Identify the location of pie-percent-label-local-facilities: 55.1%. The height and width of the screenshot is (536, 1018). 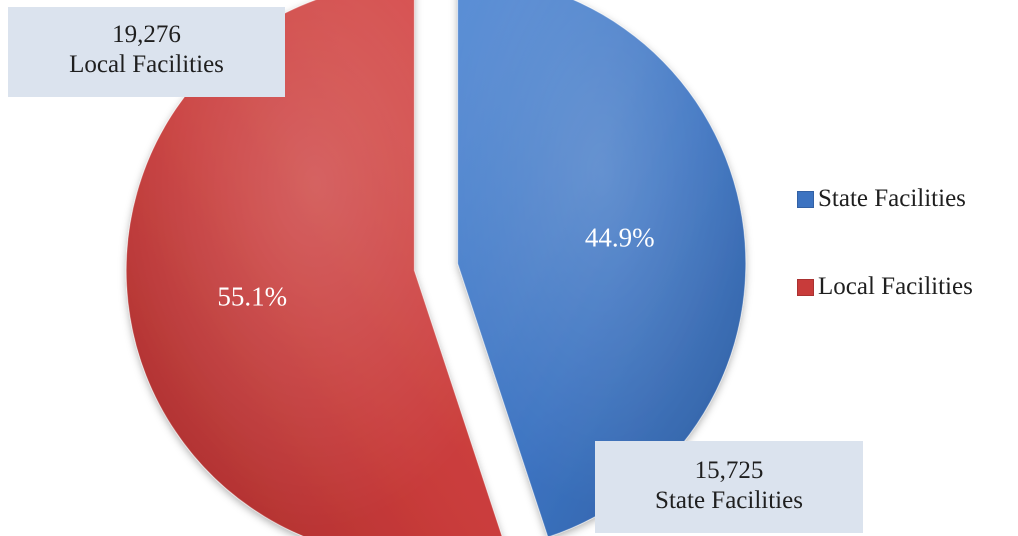
(252, 297).